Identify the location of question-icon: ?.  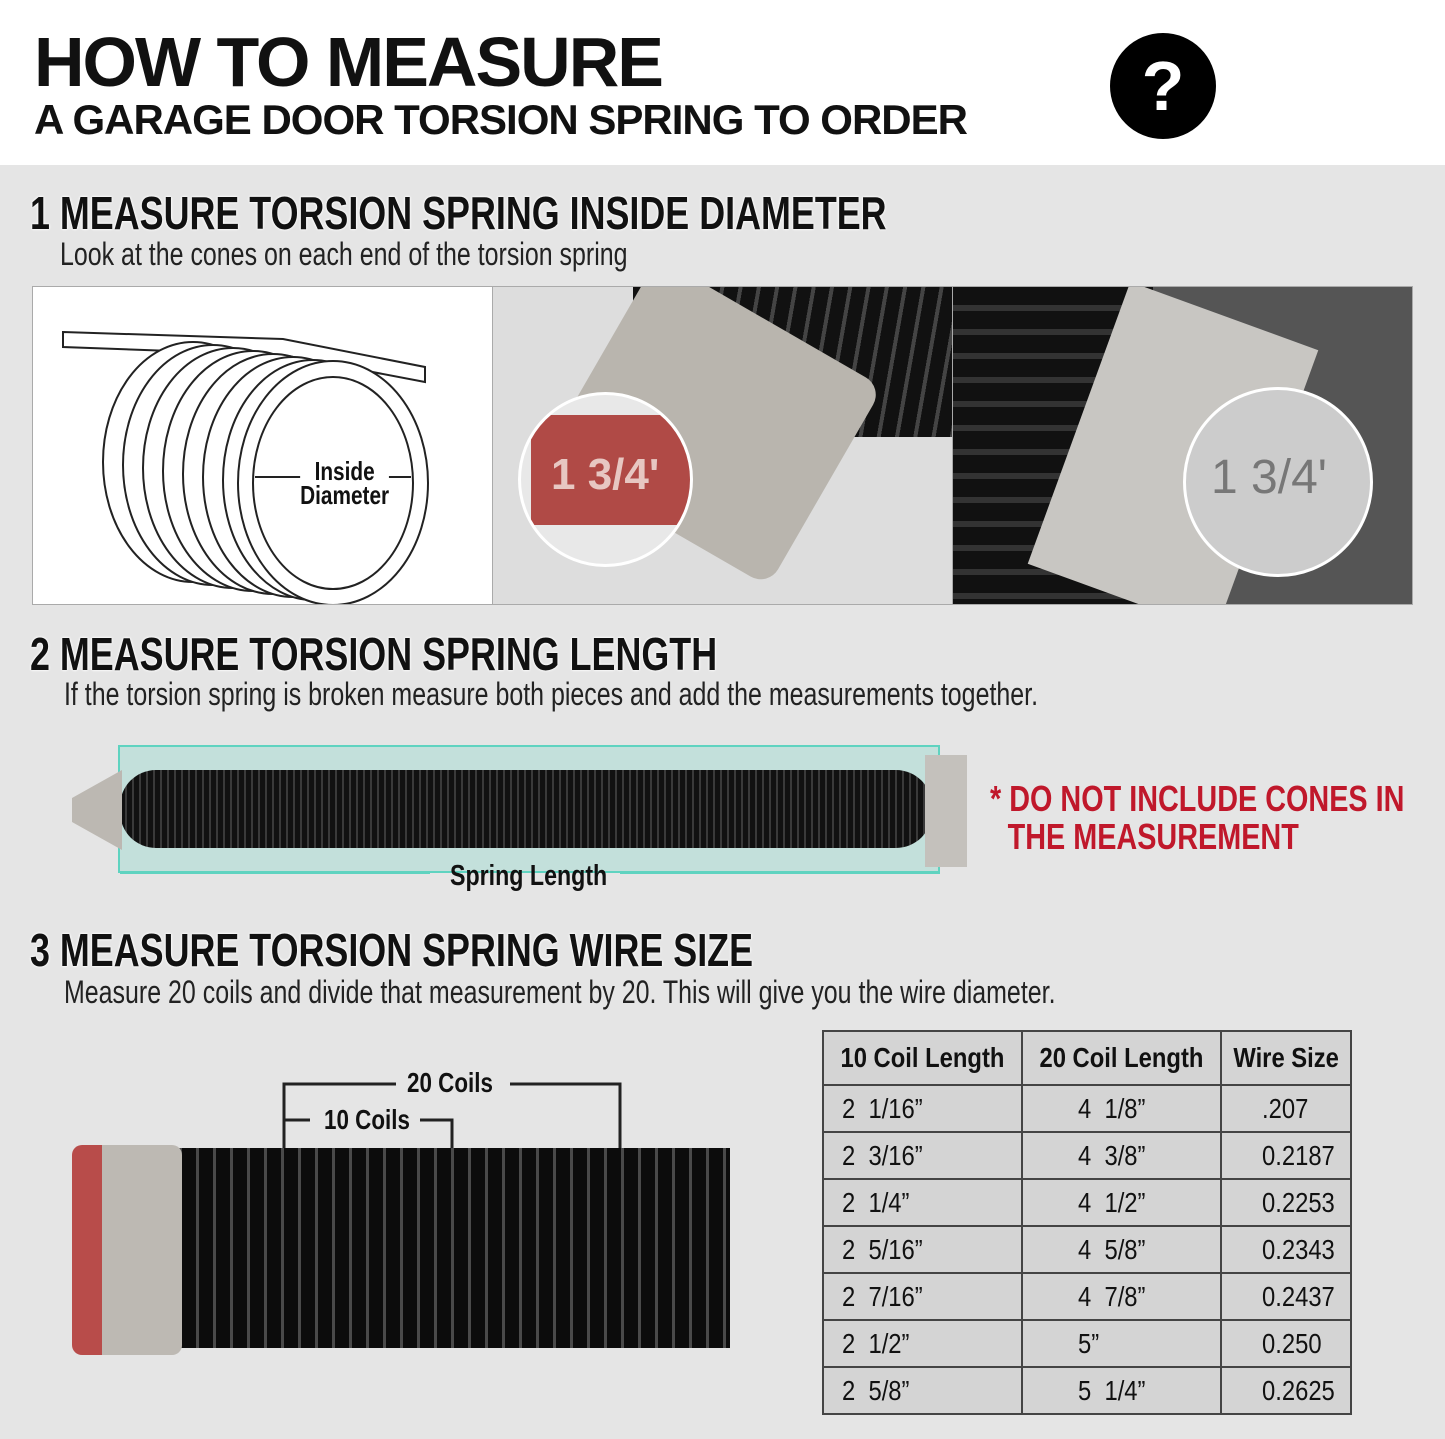
(1163, 86).